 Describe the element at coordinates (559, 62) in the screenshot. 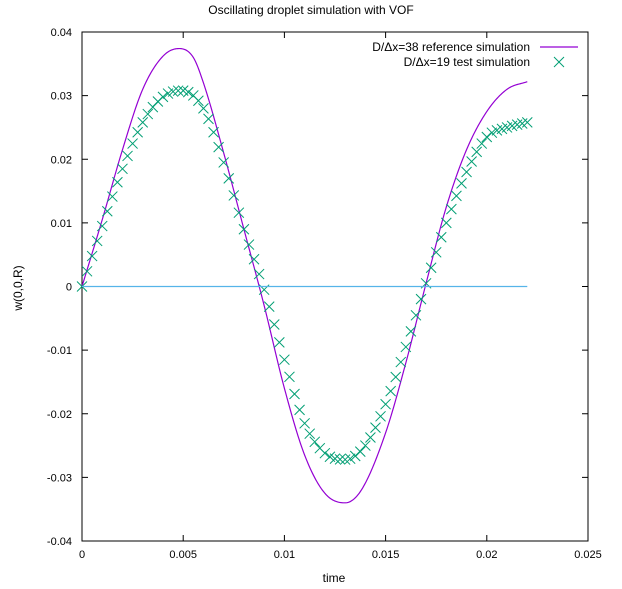

I see `legend-swatch` at that location.